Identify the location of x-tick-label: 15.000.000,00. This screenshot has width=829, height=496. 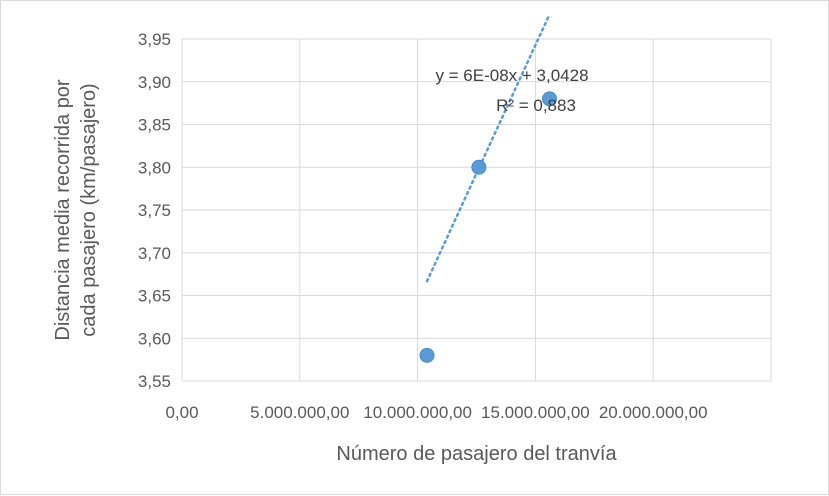
(535, 412).